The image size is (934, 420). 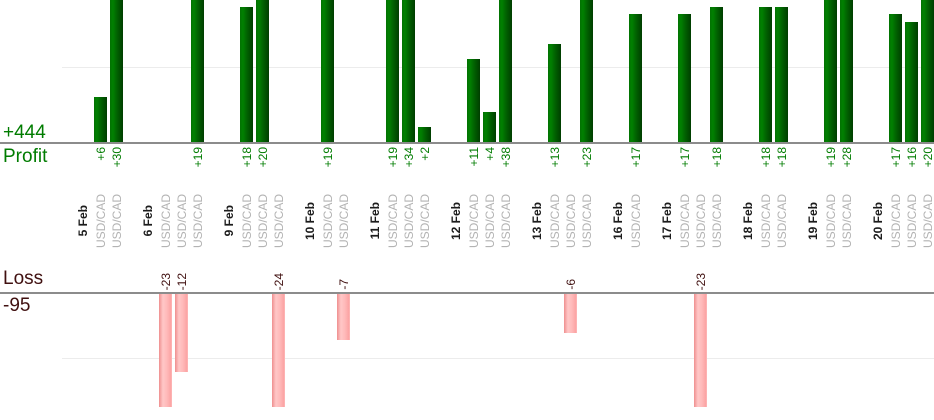 I want to click on date-label-text: 12 Feb, so click(x=456, y=220).